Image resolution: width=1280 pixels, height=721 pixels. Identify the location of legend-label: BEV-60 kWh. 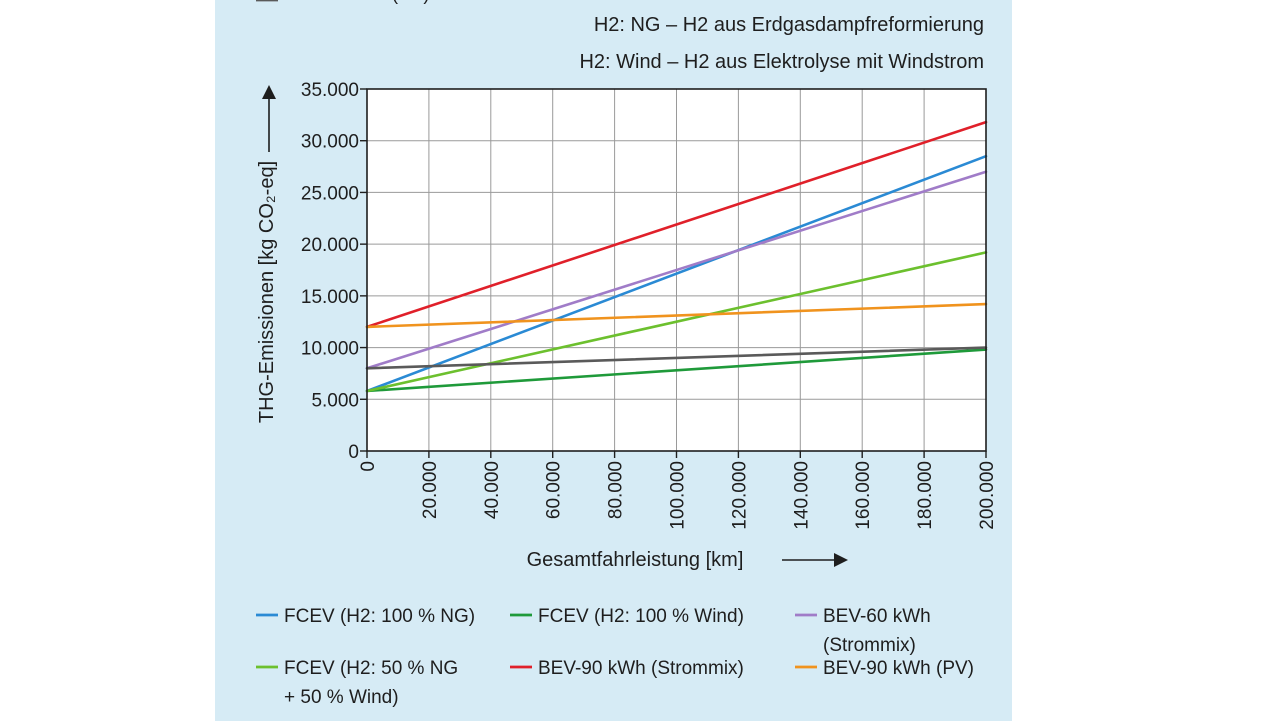
(877, 616).